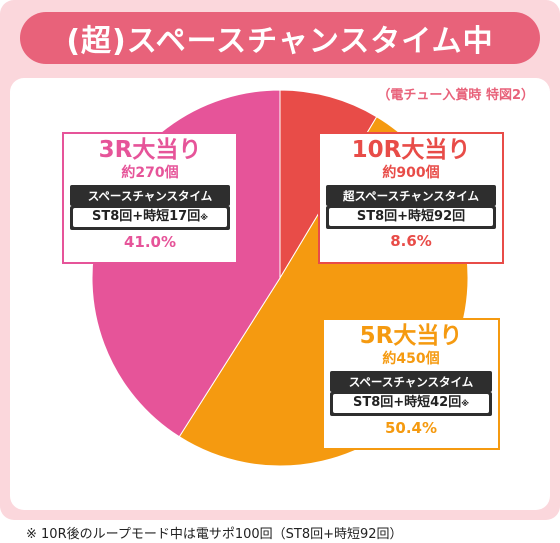 Image resolution: width=560 pixels, height=543 pixels. What do you see at coordinates (407, 402) in the screenshot?
I see `slice-st-value: ST8回+時短42回` at bounding box center [407, 402].